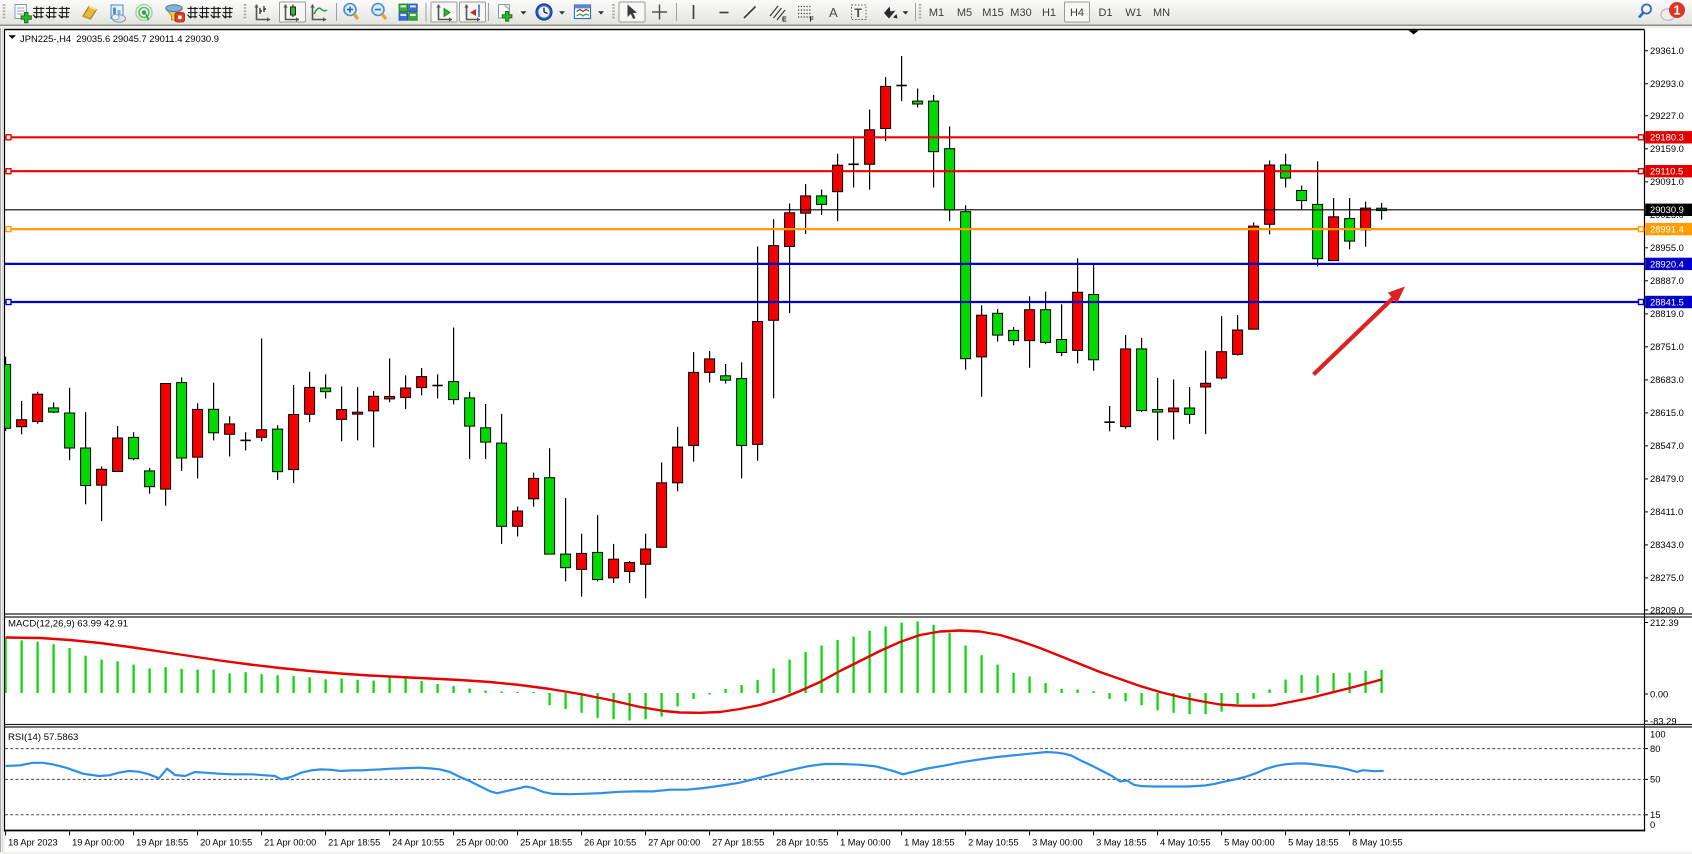 This screenshot has height=854, width=1692. Describe the element at coordinates (33, 842) in the screenshot. I see `svg-text: 18 Apr 2023` at that location.